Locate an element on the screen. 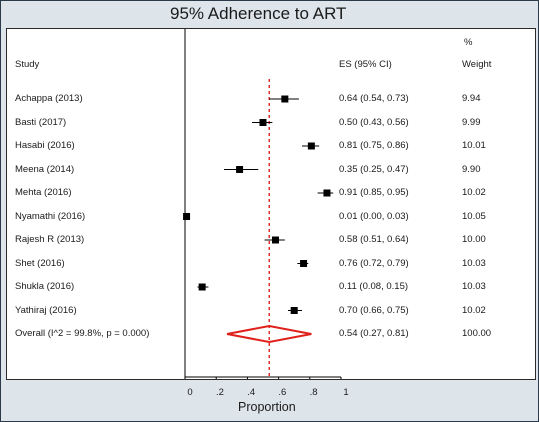  x-tick-label: 0 is located at coordinates (190, 392).